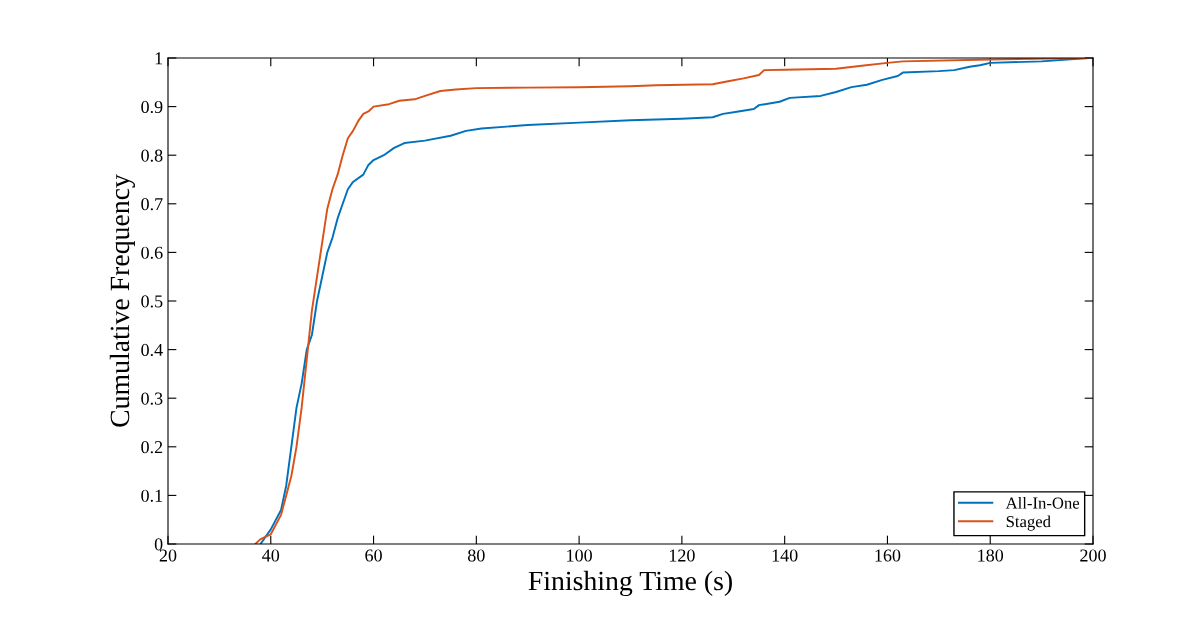  What do you see at coordinates (785, 555) in the screenshot?
I see `x-tick-label: 140` at bounding box center [785, 555].